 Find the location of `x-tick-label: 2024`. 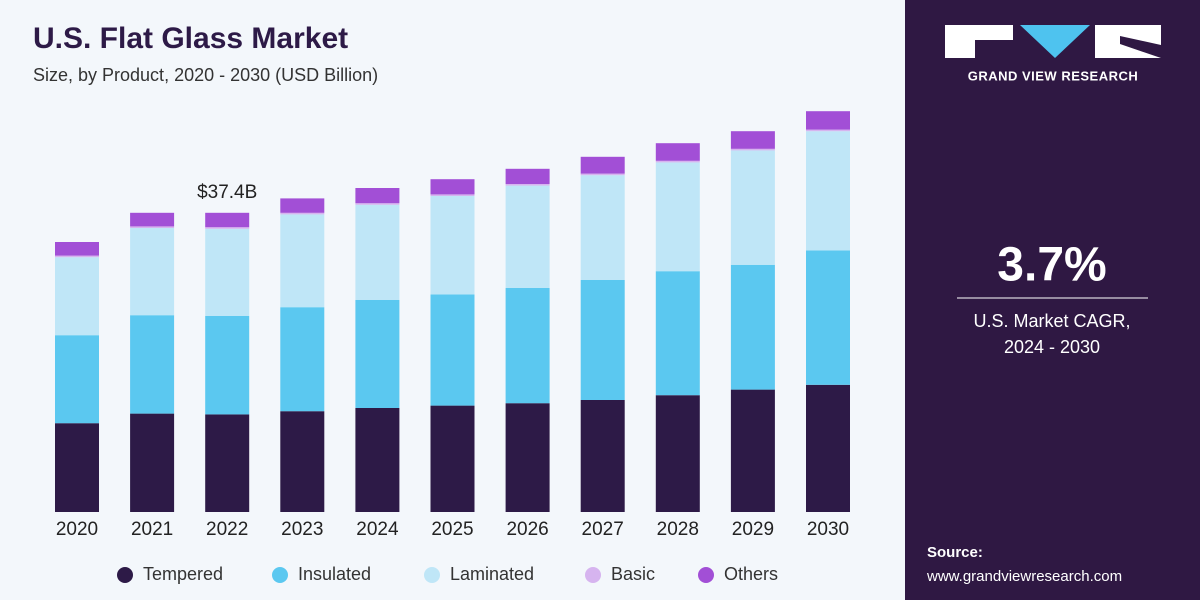

x-tick-label: 2024 is located at coordinates (377, 529).